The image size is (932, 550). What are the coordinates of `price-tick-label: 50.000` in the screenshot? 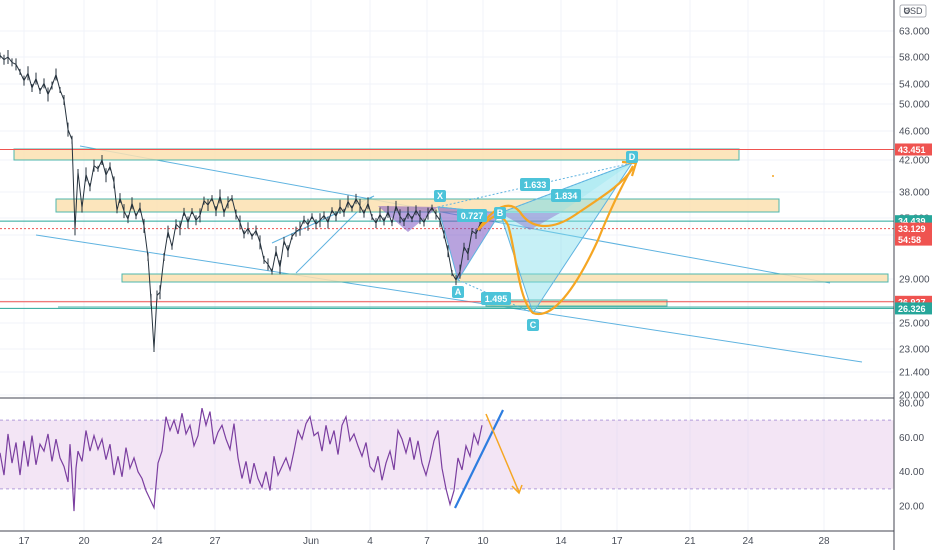 It's located at (914, 105).